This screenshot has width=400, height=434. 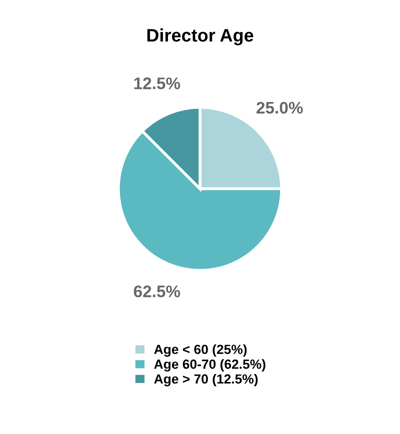 What do you see at coordinates (210, 365) in the screenshot?
I see `legend-label: Age 60-70 (62.5%)` at bounding box center [210, 365].